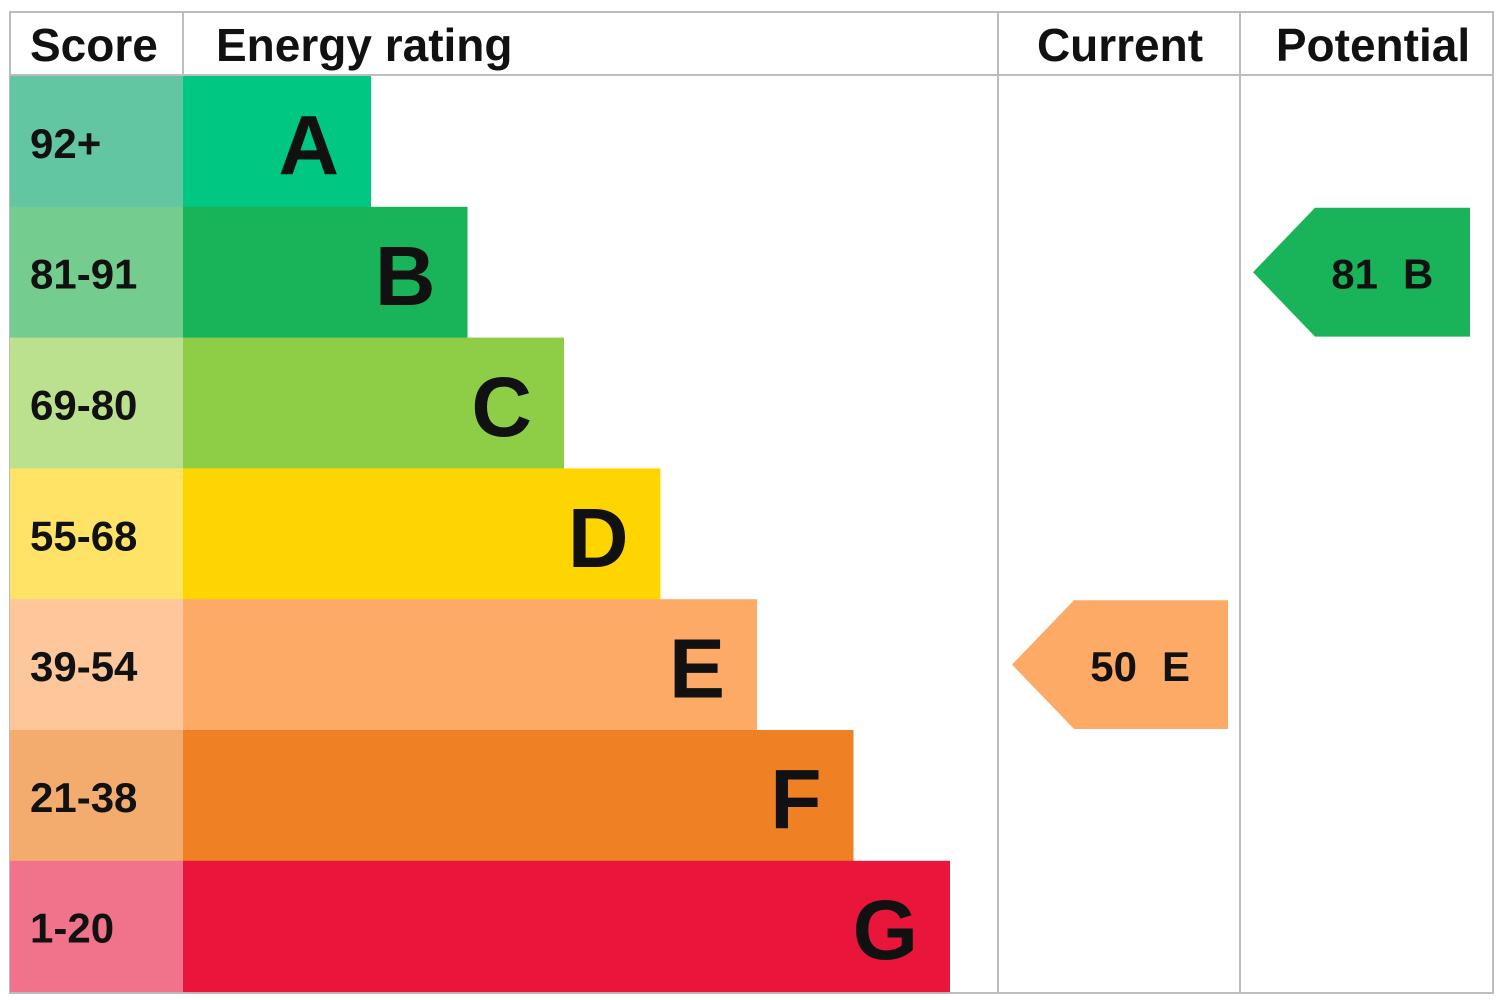  I want to click on rating-letter: C, so click(501, 407).